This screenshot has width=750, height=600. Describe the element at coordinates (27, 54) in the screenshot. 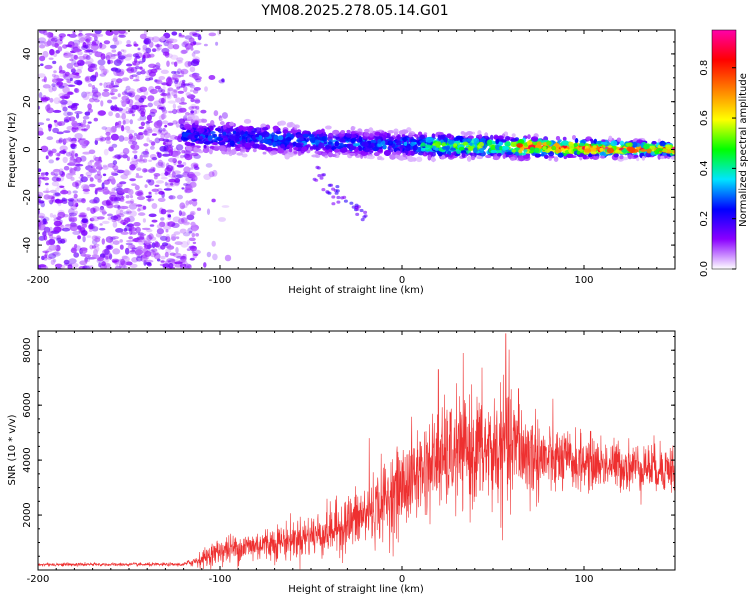

I see `y-tick-label: 40` at that location.